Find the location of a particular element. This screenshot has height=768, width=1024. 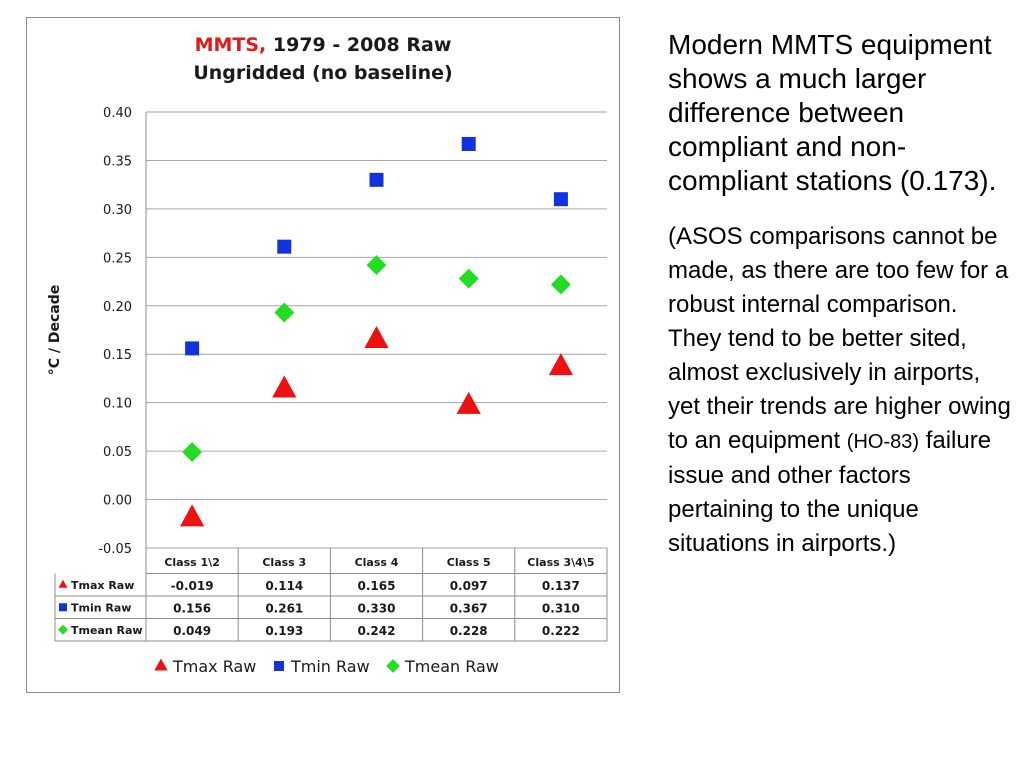

y-tick-label: 0.15 is located at coordinates (117, 355).